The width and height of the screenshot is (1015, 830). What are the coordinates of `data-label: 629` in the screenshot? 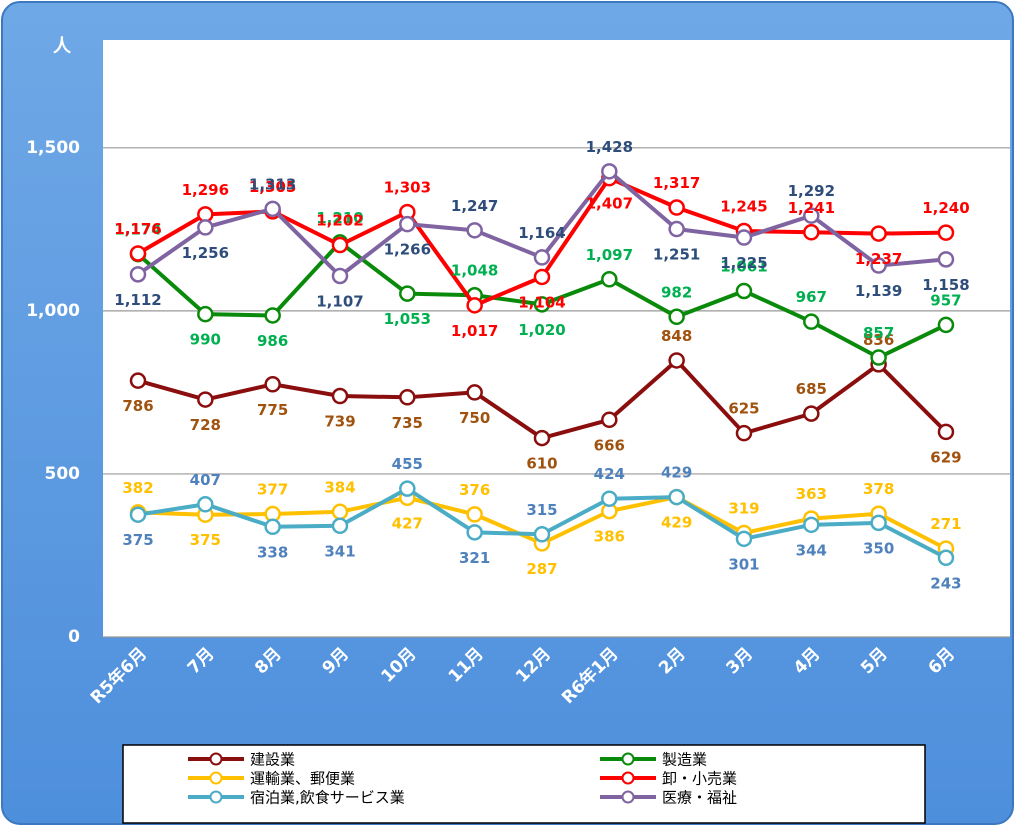 It's located at (945, 457).